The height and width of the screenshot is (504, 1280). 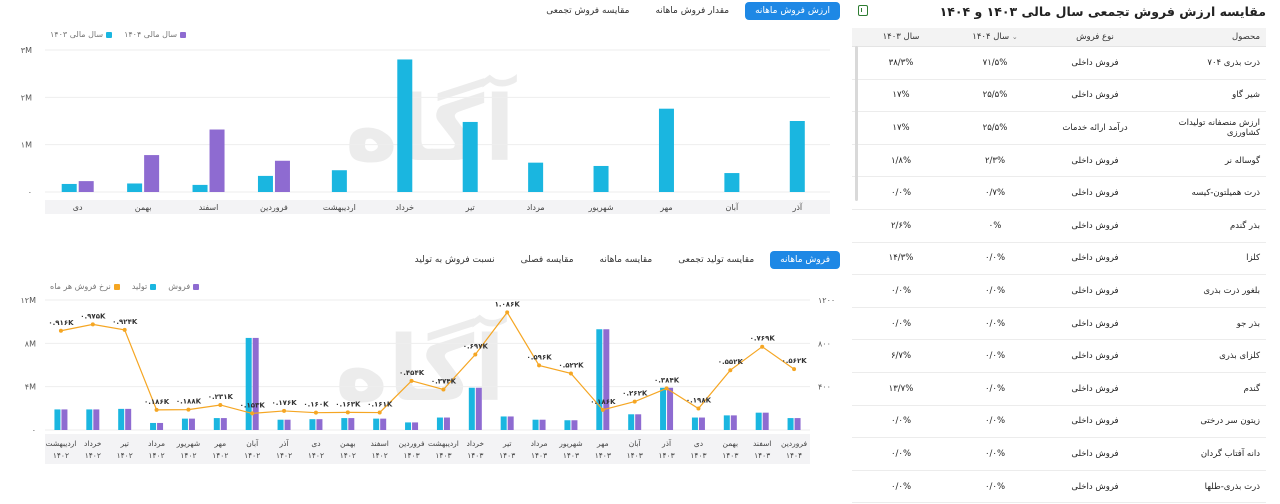 What do you see at coordinates (692, 11) in the screenshot?
I see `tab-monthly-sales-quantity: مقدار فروش ماهانه` at bounding box center [692, 11].